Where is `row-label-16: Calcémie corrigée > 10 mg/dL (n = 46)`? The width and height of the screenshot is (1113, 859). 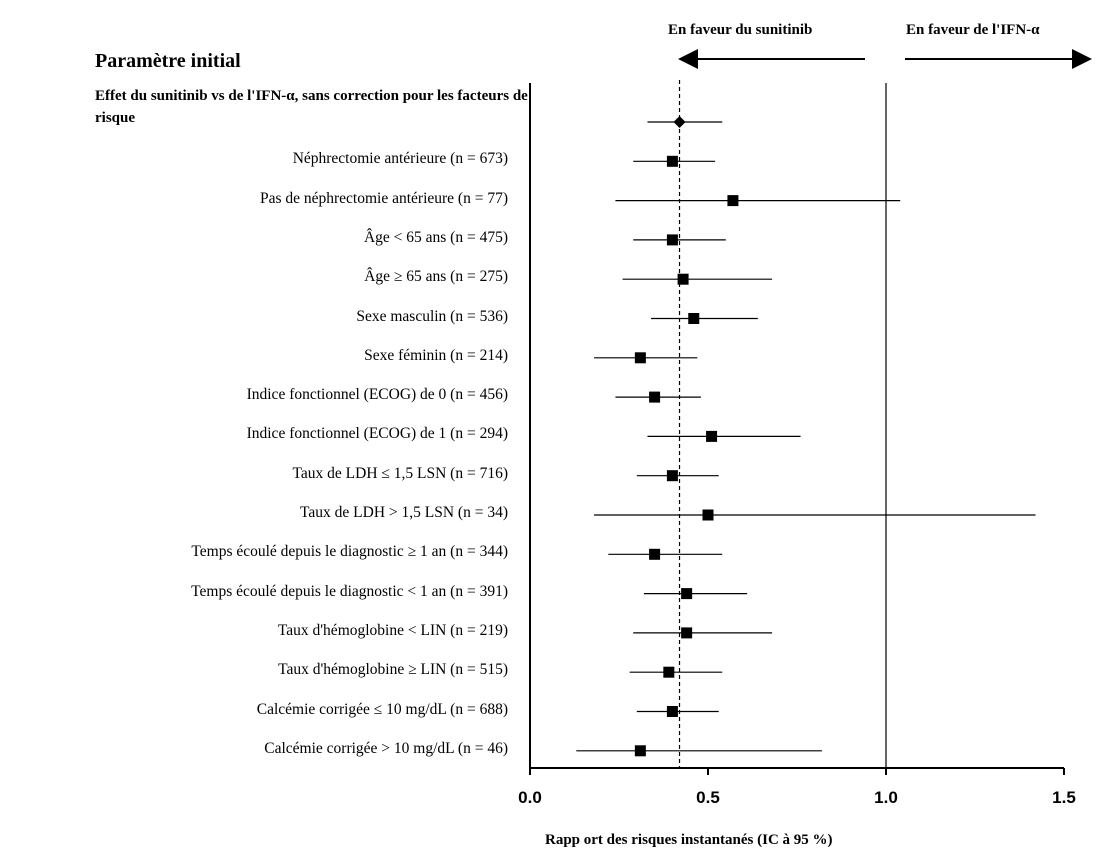
row-label-16: Calcémie corrigée > 10 mg/dL (n = 46) is located at coordinates (386, 748).